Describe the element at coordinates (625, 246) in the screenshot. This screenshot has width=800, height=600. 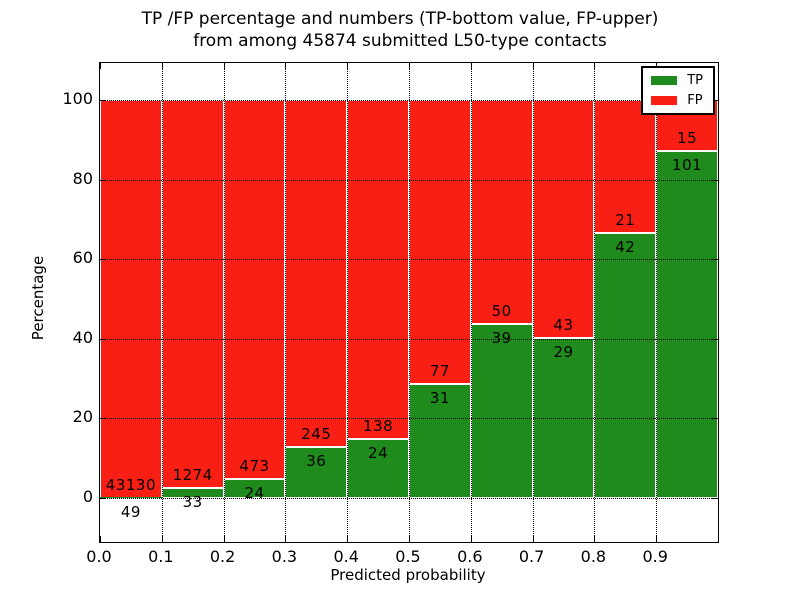
I see `tp-count-label: 42` at that location.